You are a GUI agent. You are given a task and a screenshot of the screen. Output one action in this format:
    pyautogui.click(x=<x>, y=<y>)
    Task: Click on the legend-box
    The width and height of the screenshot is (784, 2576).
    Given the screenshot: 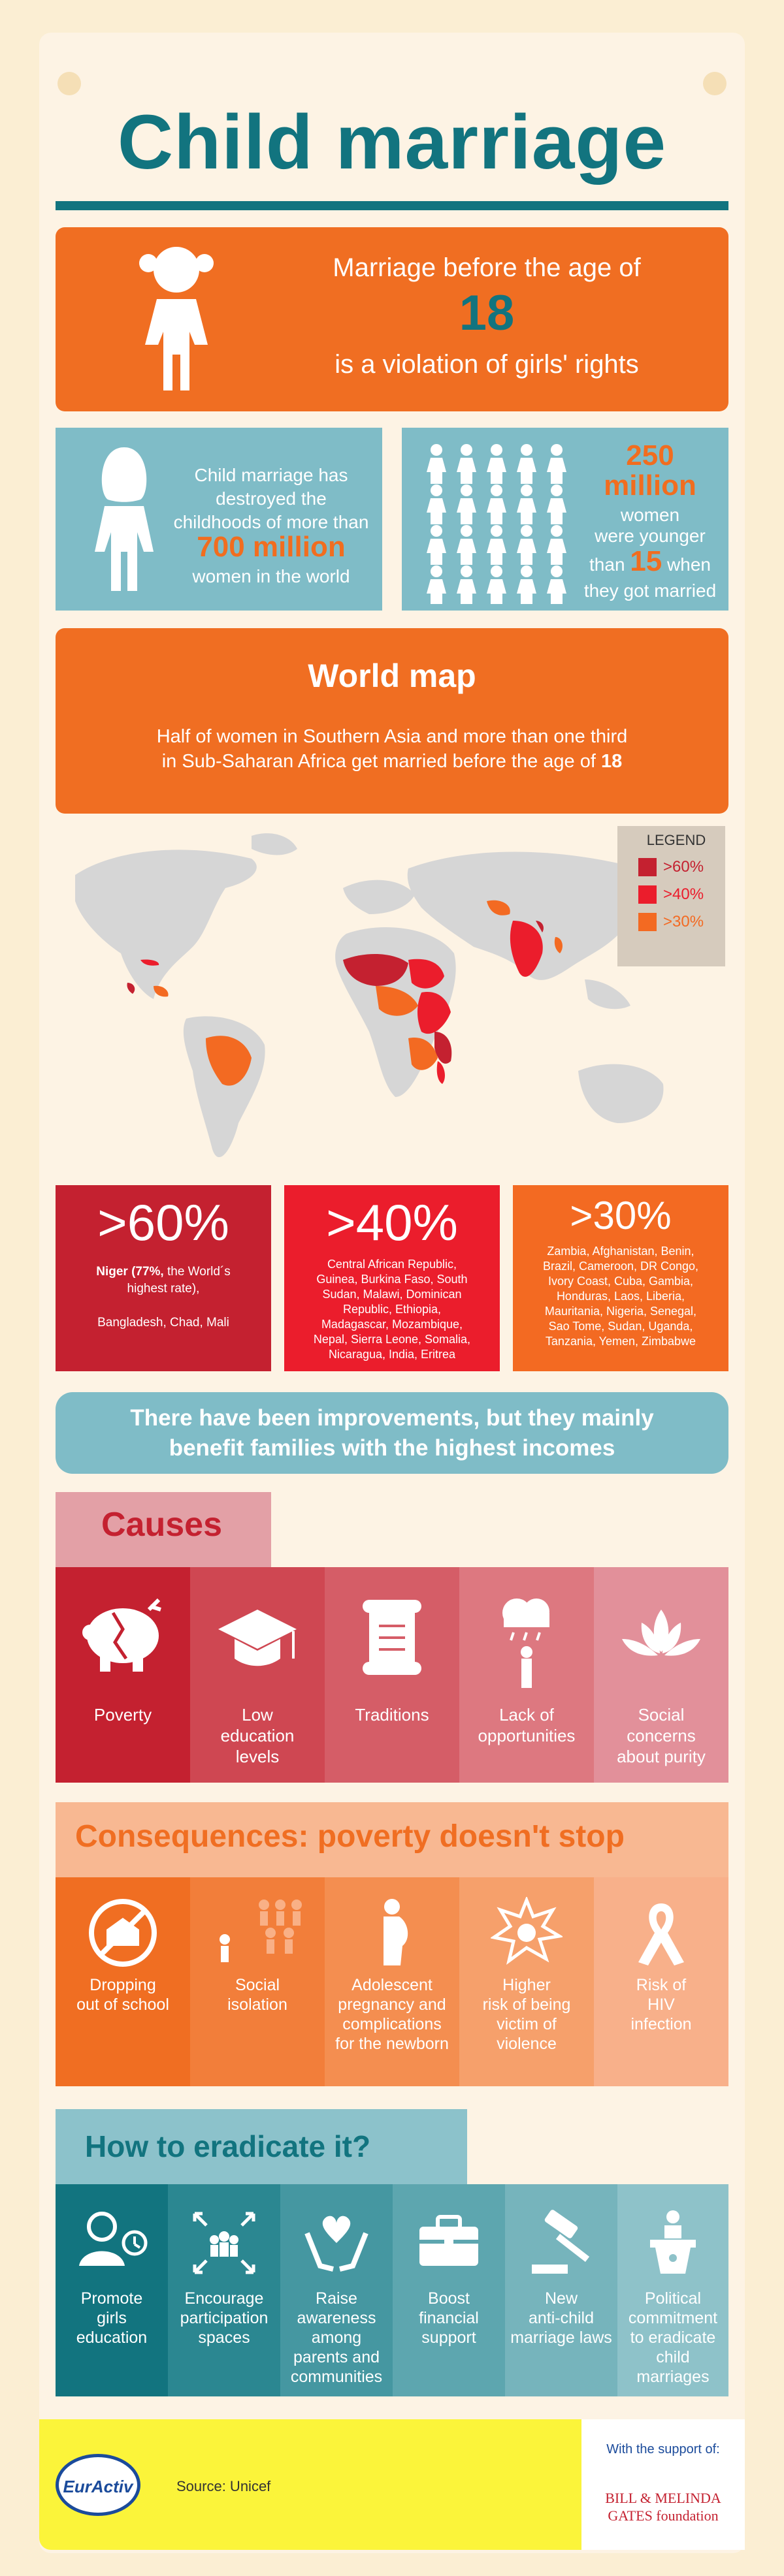 What is the action you would take?
    pyautogui.click(x=671, y=896)
    